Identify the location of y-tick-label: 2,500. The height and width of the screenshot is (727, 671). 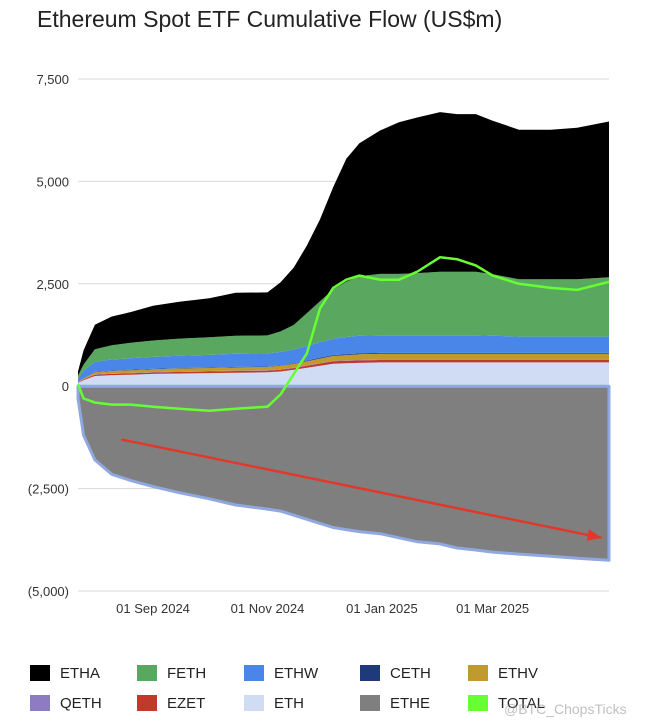
(52, 284).